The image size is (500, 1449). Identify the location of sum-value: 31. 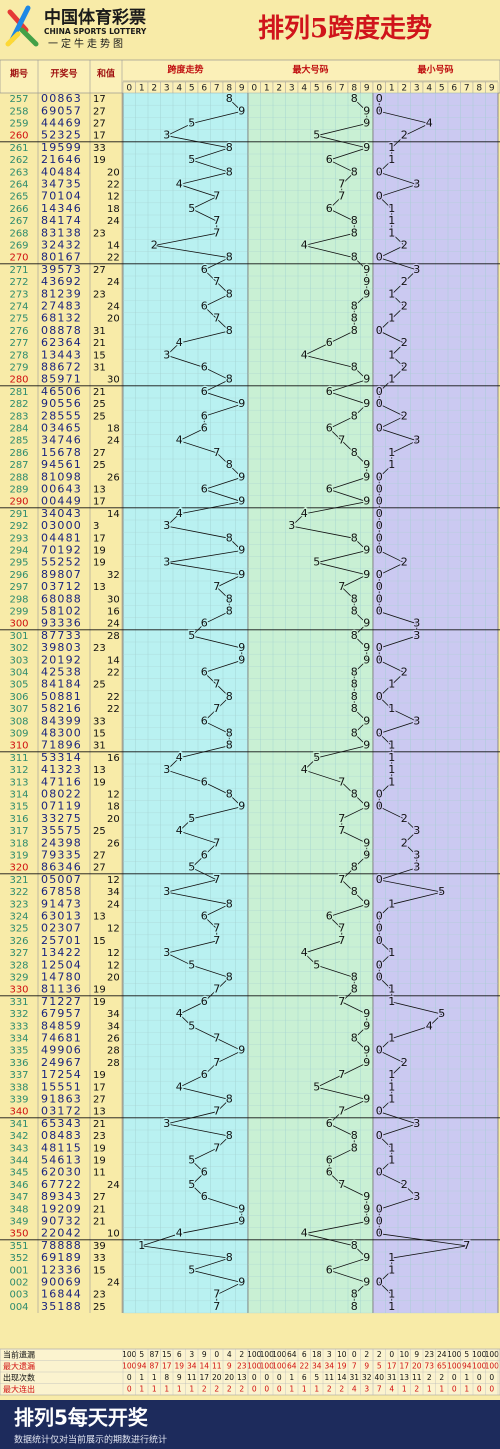
(99, 746).